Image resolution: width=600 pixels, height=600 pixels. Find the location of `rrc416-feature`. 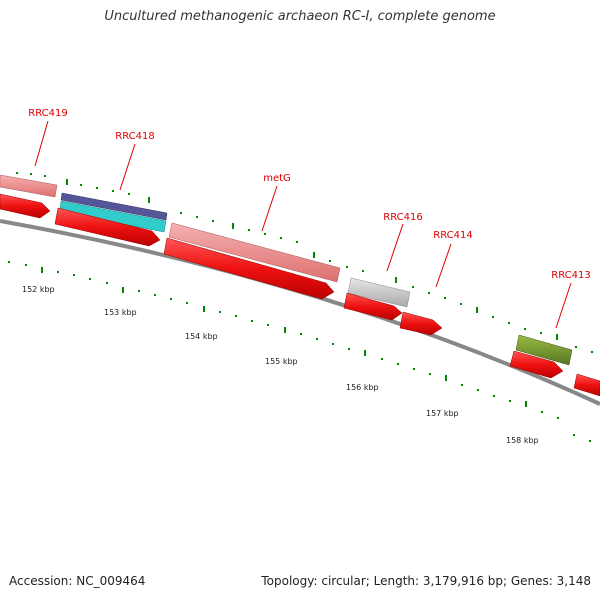

rrc416-feature is located at coordinates (379, 292).